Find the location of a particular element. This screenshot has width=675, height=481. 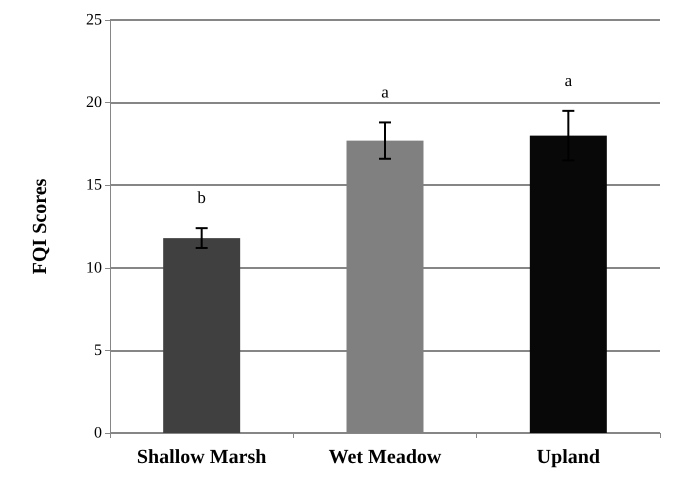

x-tick-label: Wet Meadow is located at coordinates (385, 457).